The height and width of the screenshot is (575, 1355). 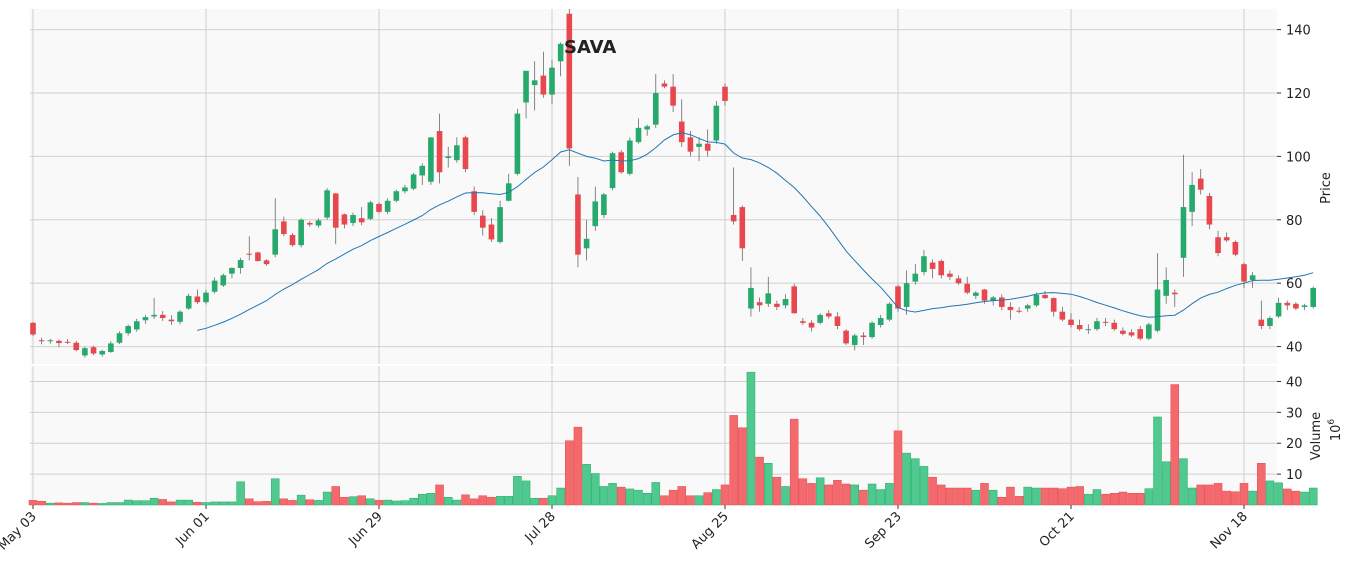 I want to click on volume-scale-label: 106, so click(x=1335, y=430).